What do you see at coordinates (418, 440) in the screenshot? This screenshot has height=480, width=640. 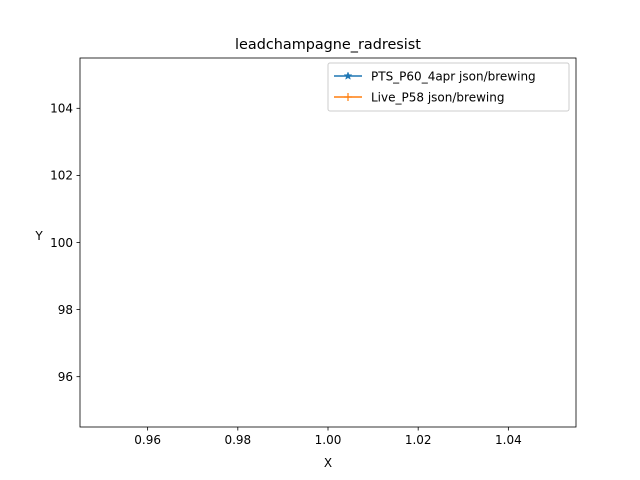 I see `x-tick-label: 1.02` at bounding box center [418, 440].